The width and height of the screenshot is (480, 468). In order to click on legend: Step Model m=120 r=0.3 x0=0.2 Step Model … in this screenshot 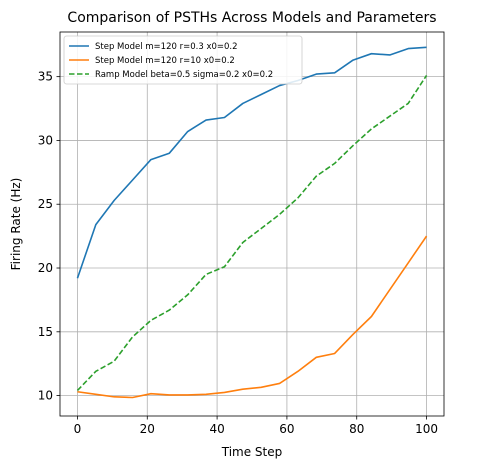, I will do `click(183, 60)`.